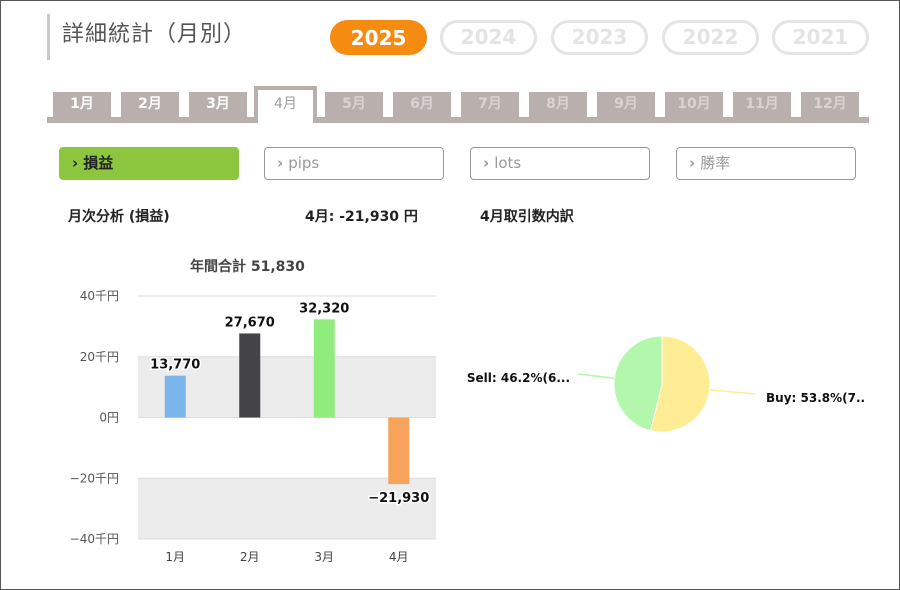  What do you see at coordinates (766, 163) in the screenshot?
I see `metric-button-win-rate: › 勝率` at bounding box center [766, 163].